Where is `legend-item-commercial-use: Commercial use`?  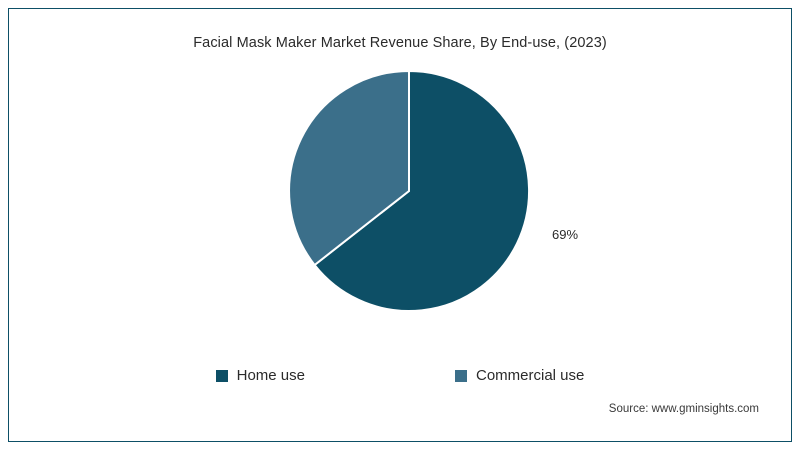 legend-item-commercial-use: Commercial use is located at coordinates (519, 375).